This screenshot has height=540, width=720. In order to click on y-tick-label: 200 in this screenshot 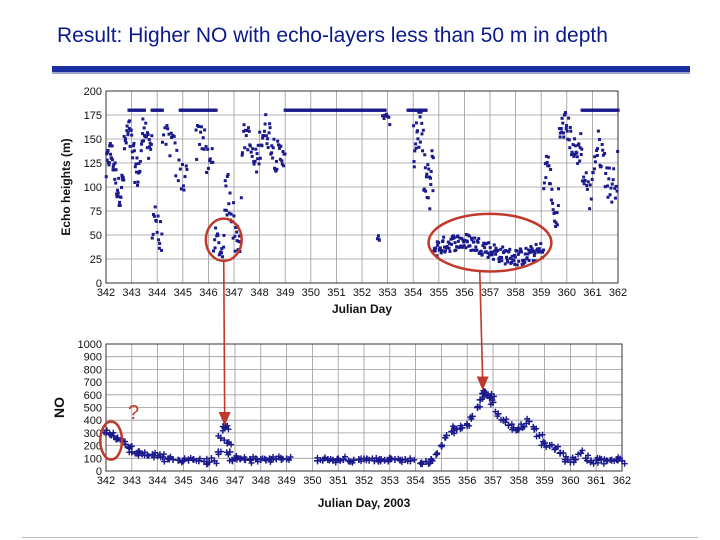, I will do `click(93, 92)`.